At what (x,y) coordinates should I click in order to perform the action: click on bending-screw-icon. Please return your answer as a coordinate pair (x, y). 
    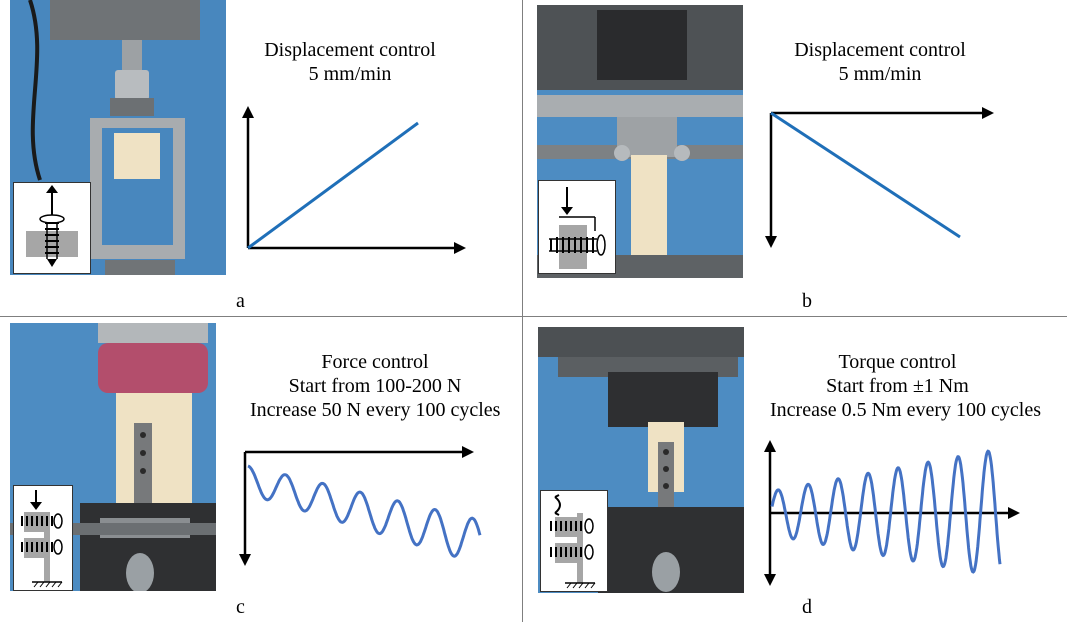
    Looking at the image, I should click on (577, 228).